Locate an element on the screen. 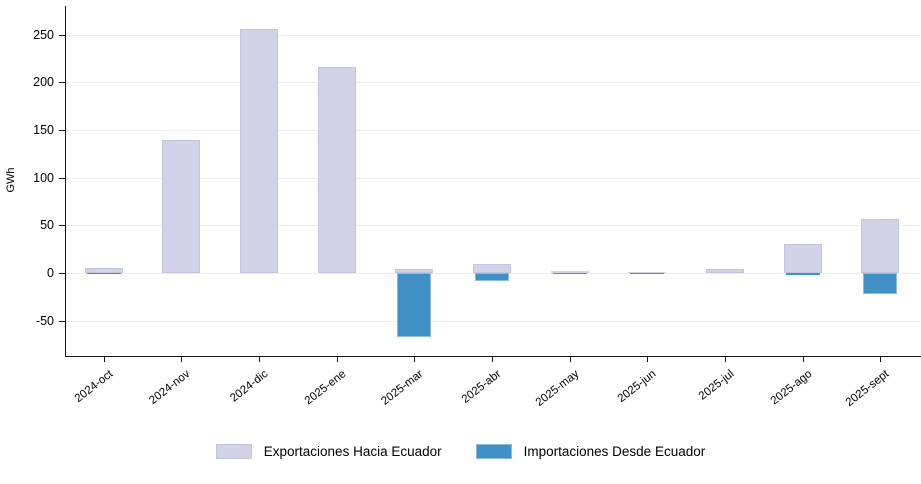 Image resolution: width=921 pixels, height=484 pixels. x-tick-label: 2025-jun is located at coordinates (637, 387).